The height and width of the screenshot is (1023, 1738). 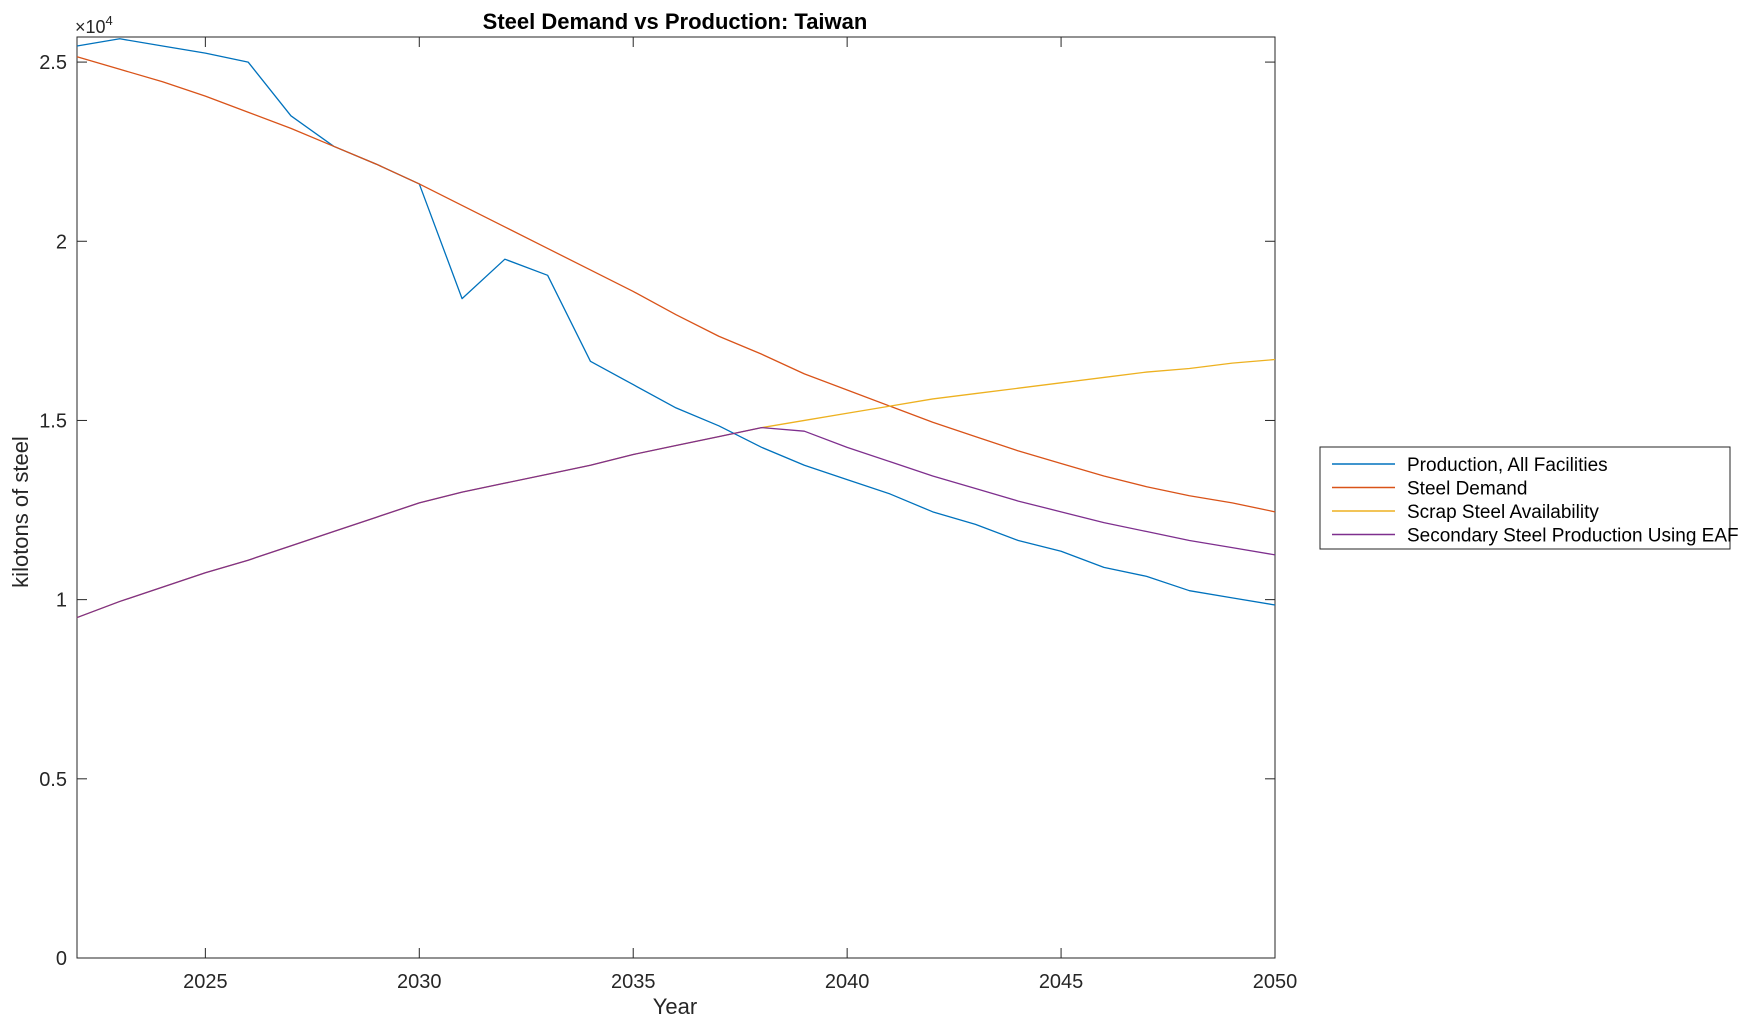 I want to click on x-tick-label: 2045, so click(x=1061, y=982).